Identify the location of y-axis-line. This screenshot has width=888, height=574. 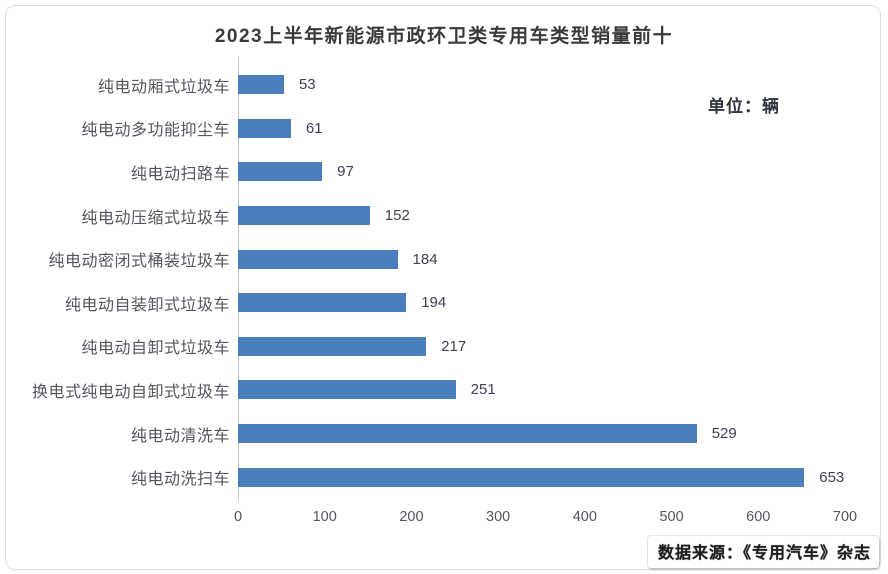
(238, 279).